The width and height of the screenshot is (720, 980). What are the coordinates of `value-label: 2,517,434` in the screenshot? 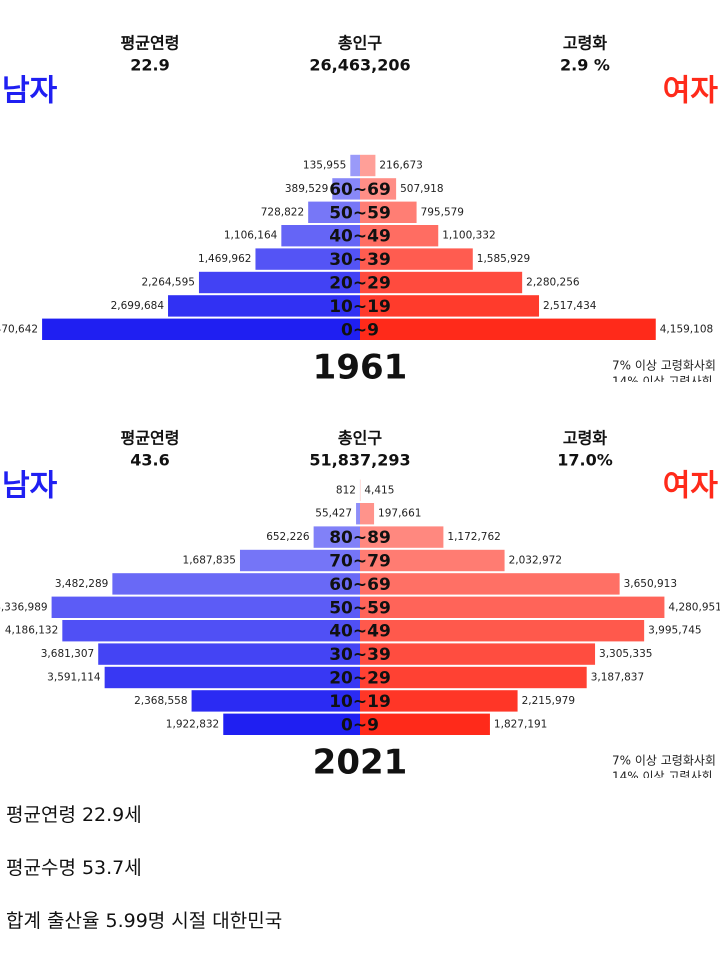 It's located at (570, 306).